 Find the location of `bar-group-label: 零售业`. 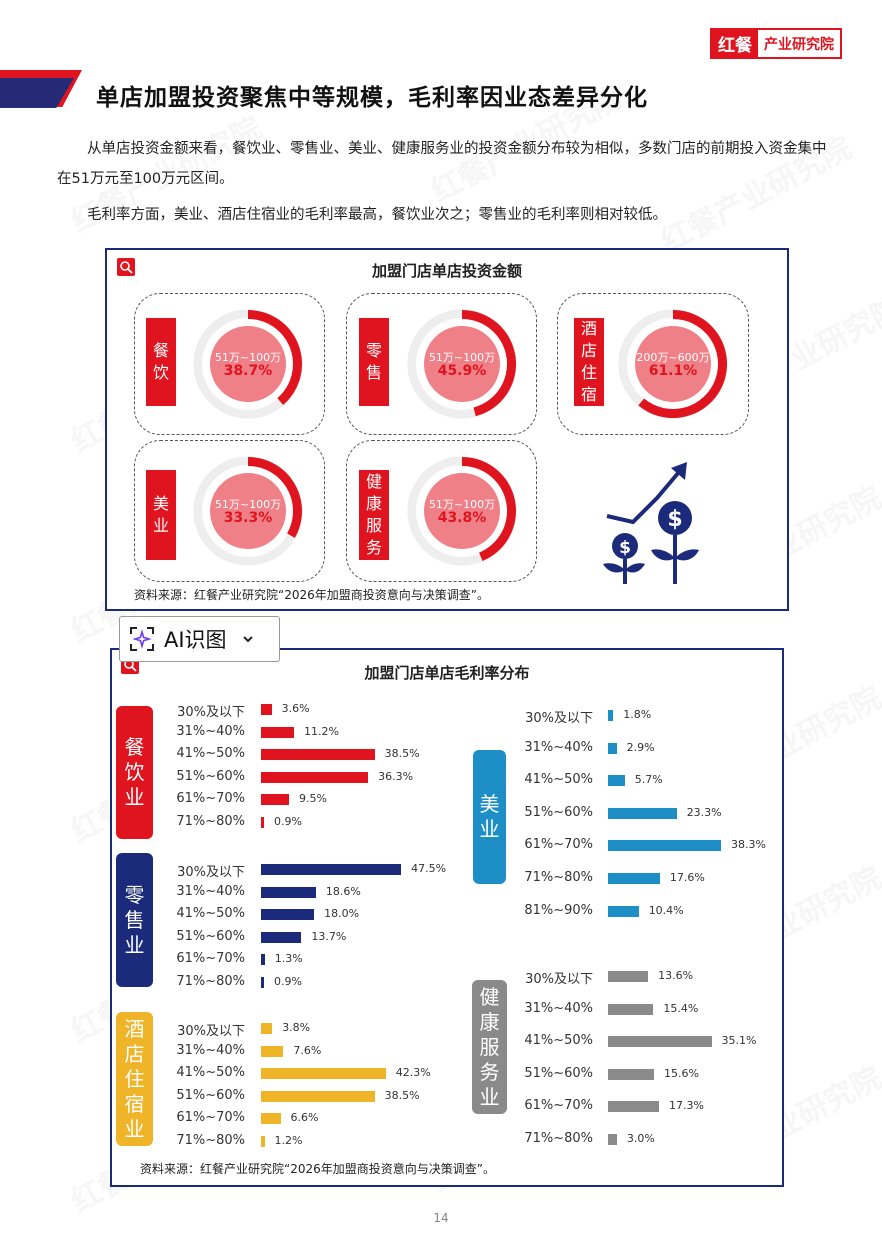

bar-group-label: 零售业 is located at coordinates (134, 920).